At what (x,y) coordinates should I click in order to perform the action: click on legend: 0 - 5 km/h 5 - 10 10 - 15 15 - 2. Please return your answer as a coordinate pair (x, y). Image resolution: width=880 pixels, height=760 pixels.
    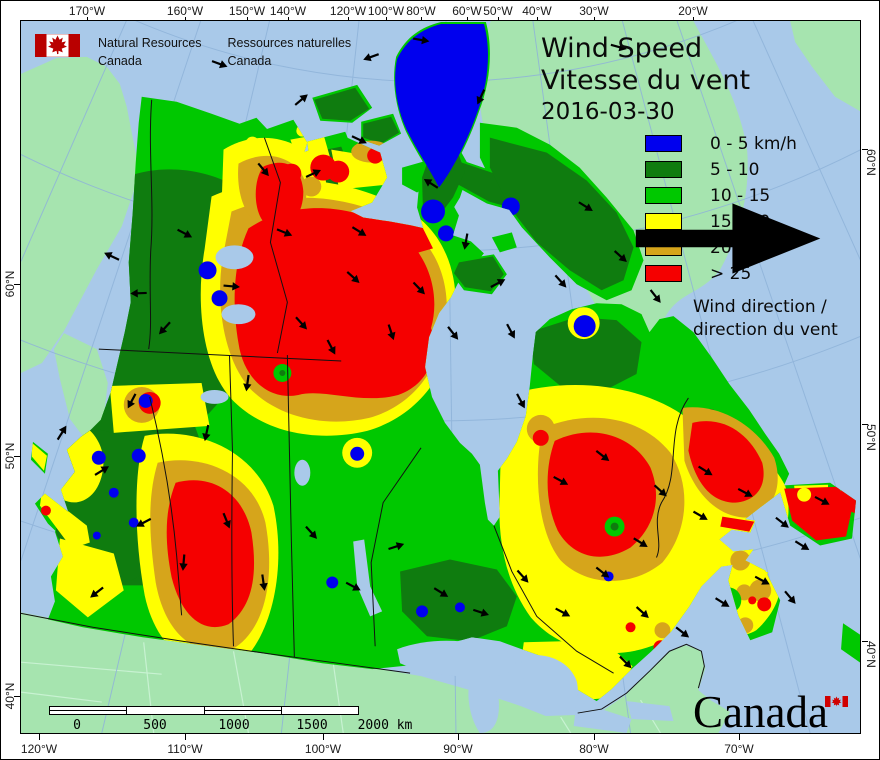
    Looking at the image, I should click on (732, 237).